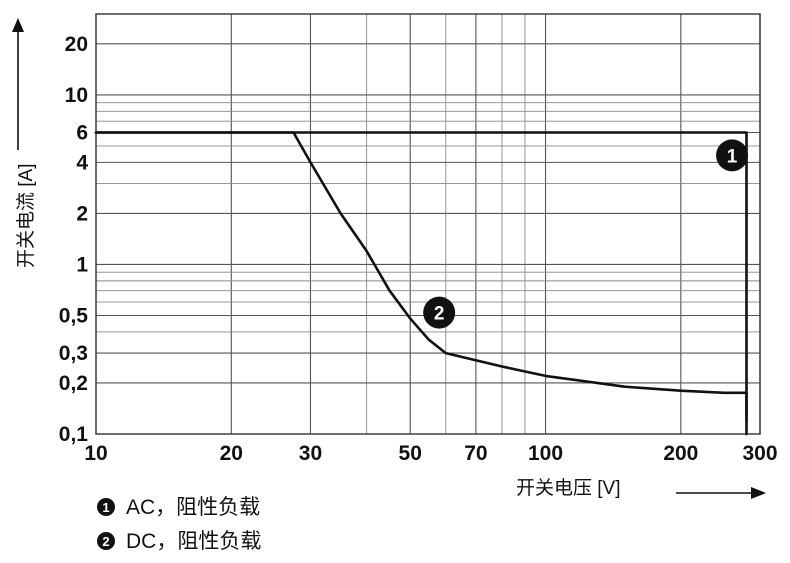 This screenshot has height=563, width=790. What do you see at coordinates (586, 234) in the screenshot?
I see `series-markers: 12` at bounding box center [586, 234].